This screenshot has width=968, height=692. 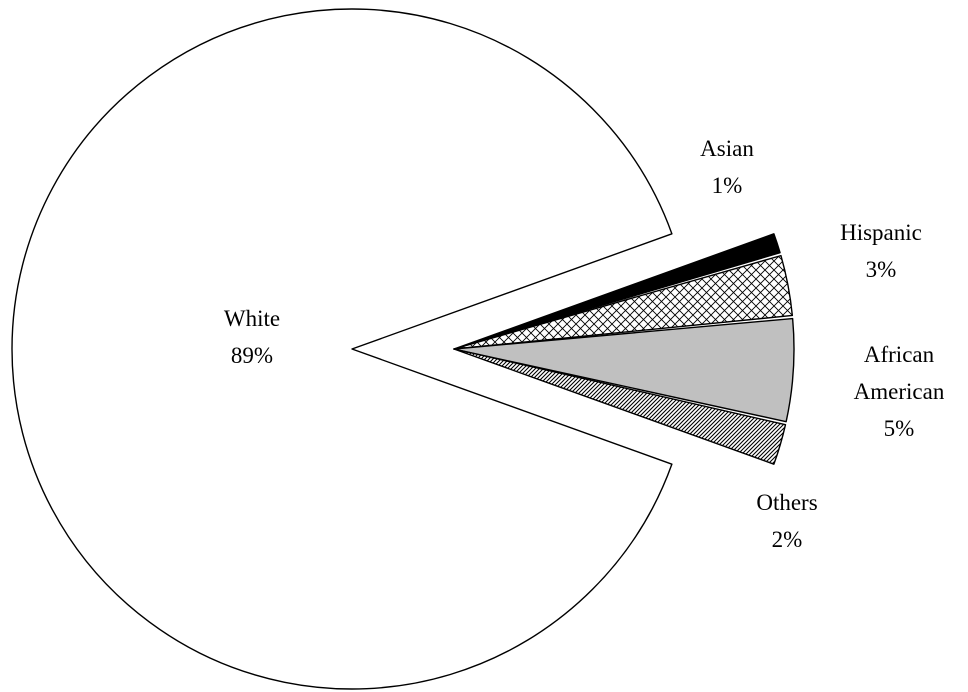 I want to click on slice-african-american, so click(x=624, y=370).